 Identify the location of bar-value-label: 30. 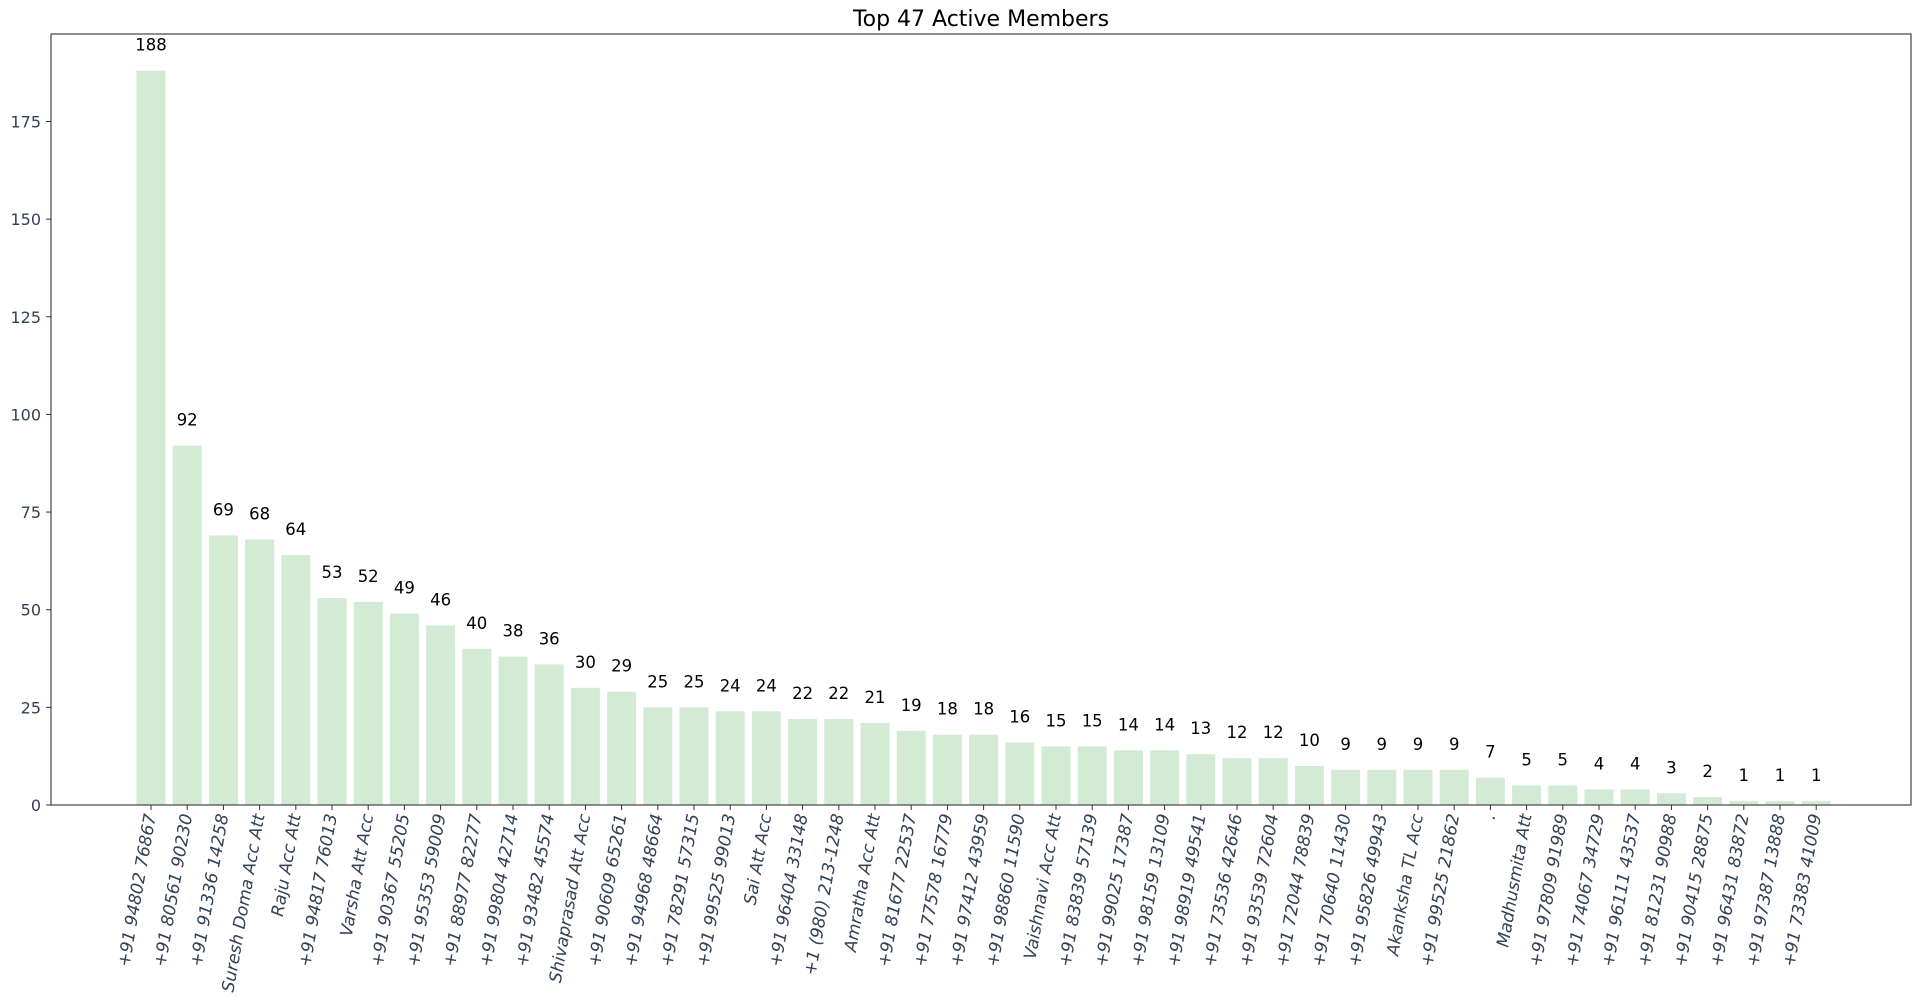
(585, 662).